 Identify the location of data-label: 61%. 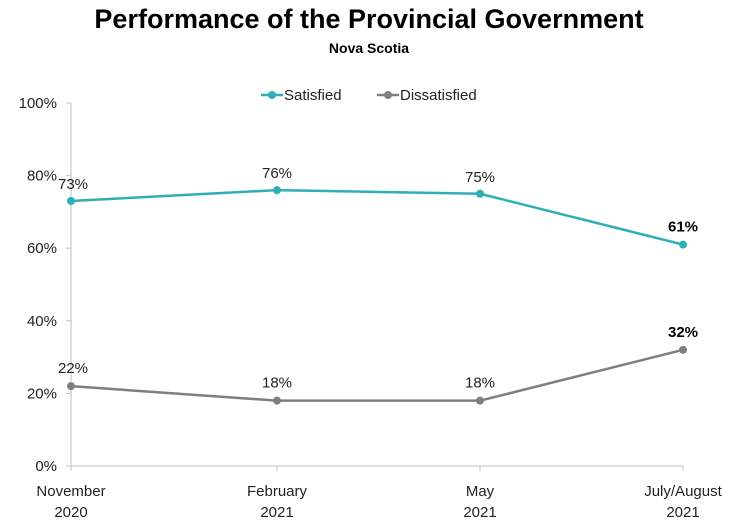
(683, 227).